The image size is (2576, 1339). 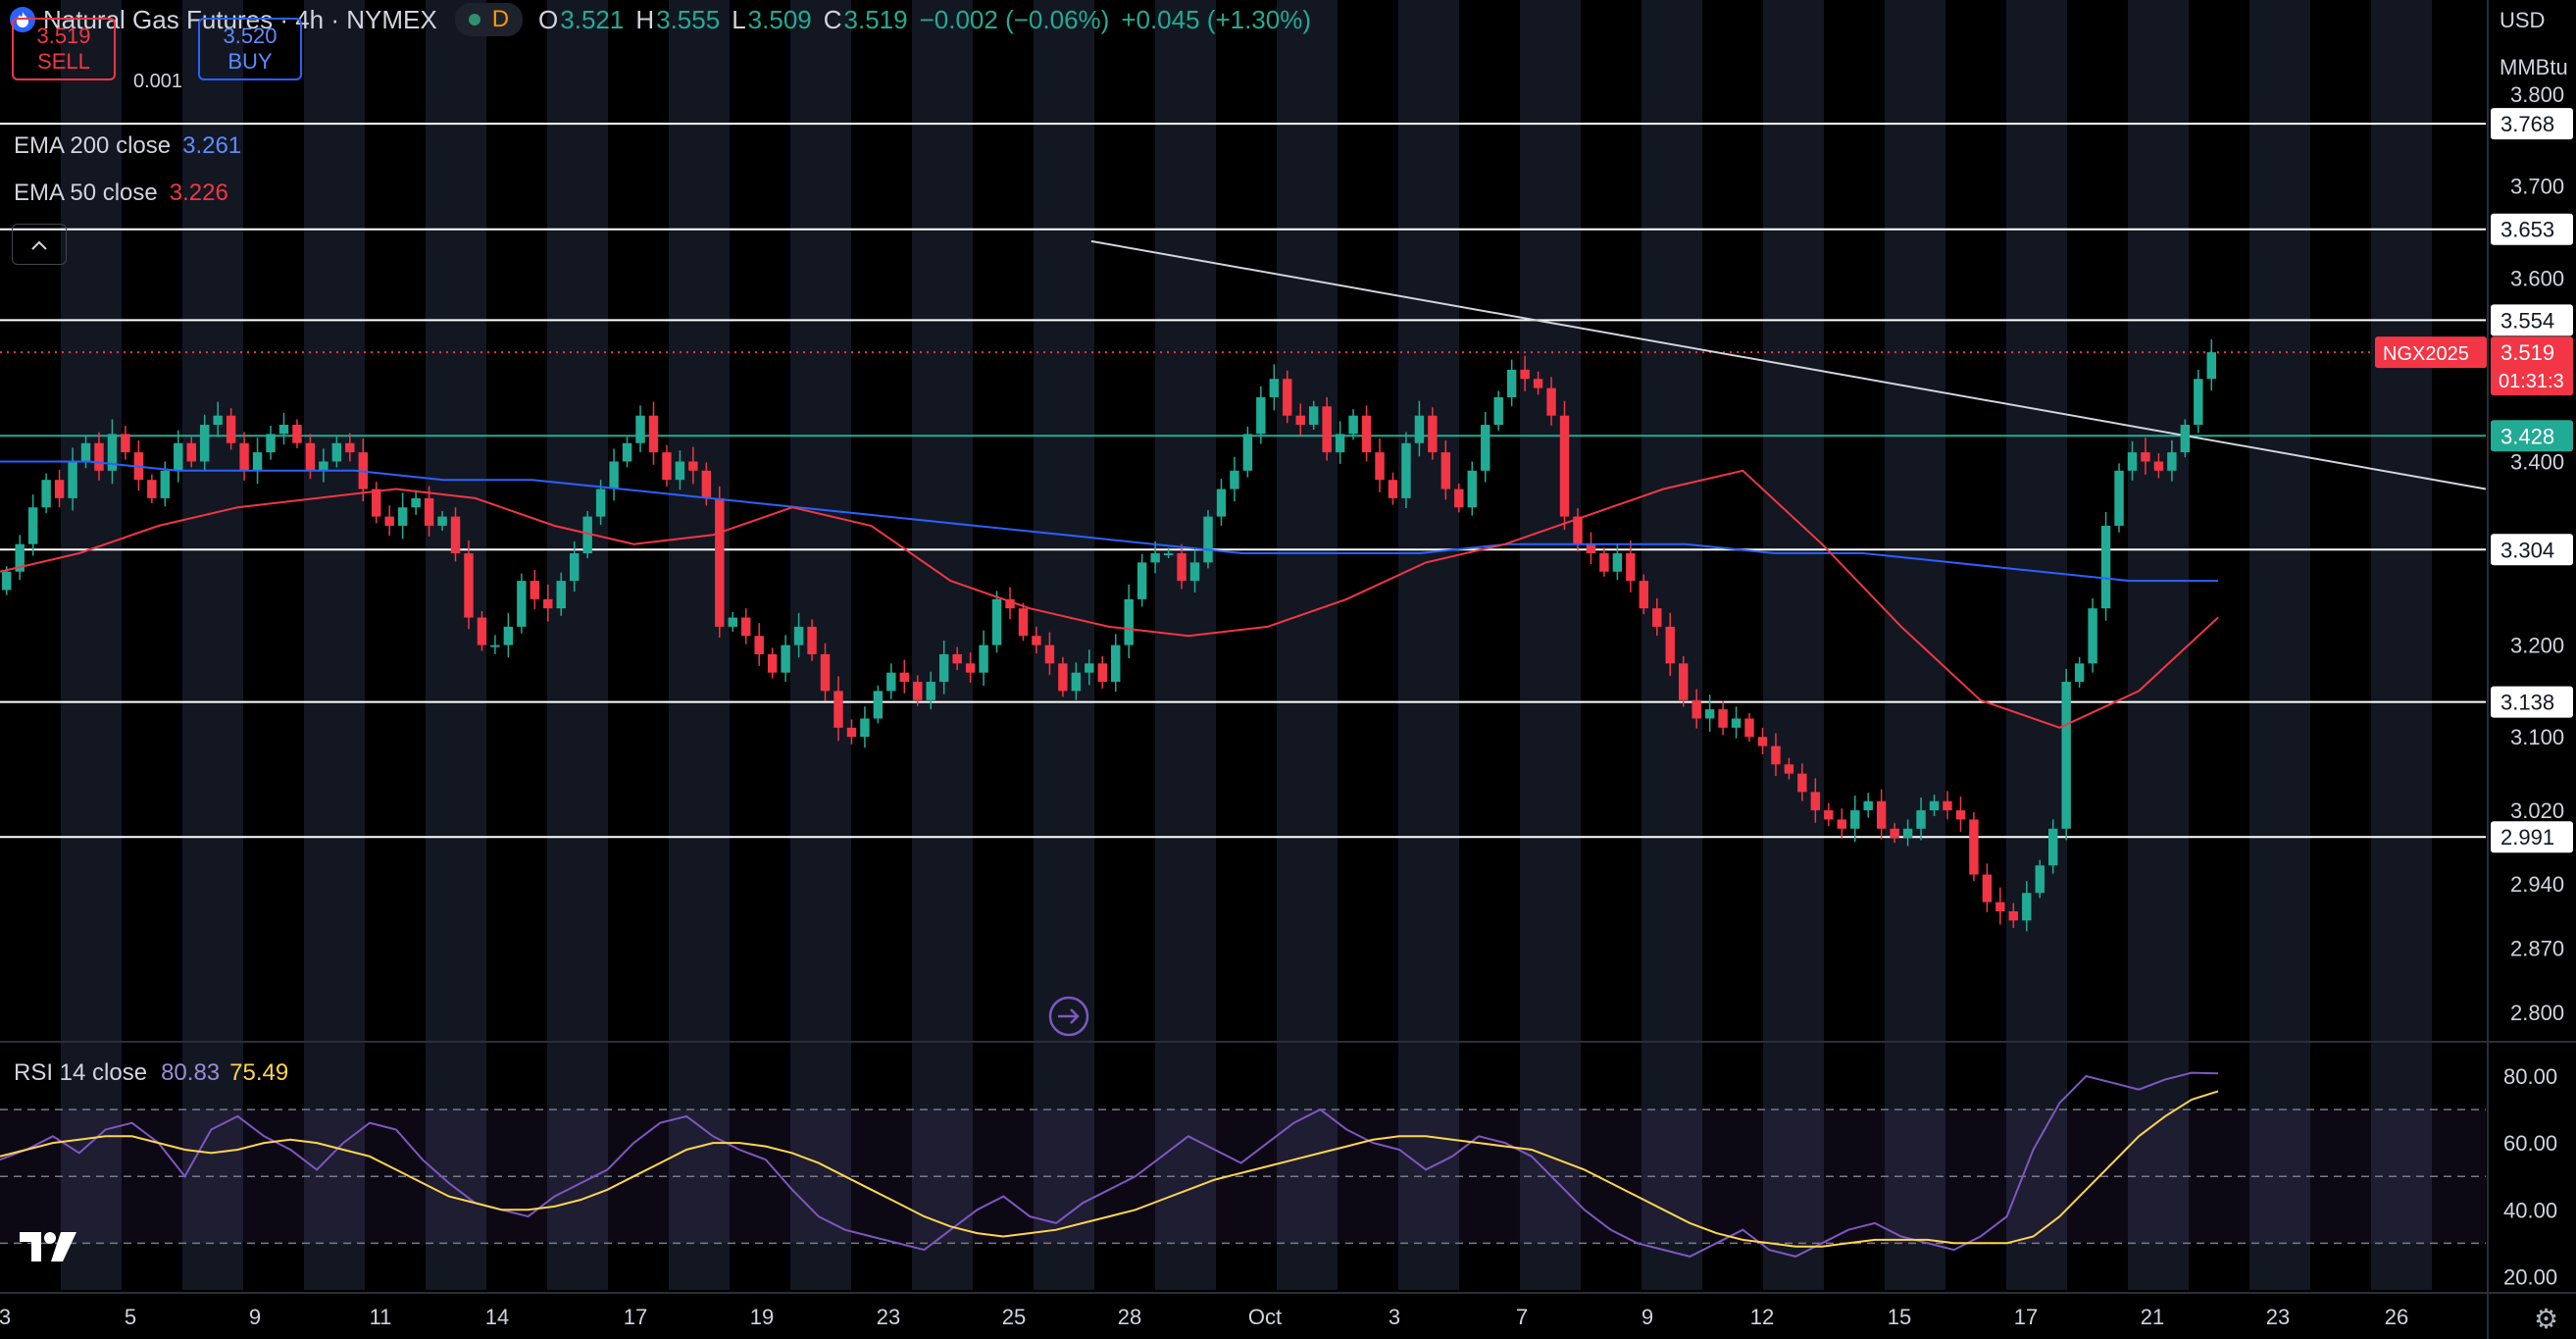 I want to click on time-tick-label: 28, so click(x=1129, y=1317).